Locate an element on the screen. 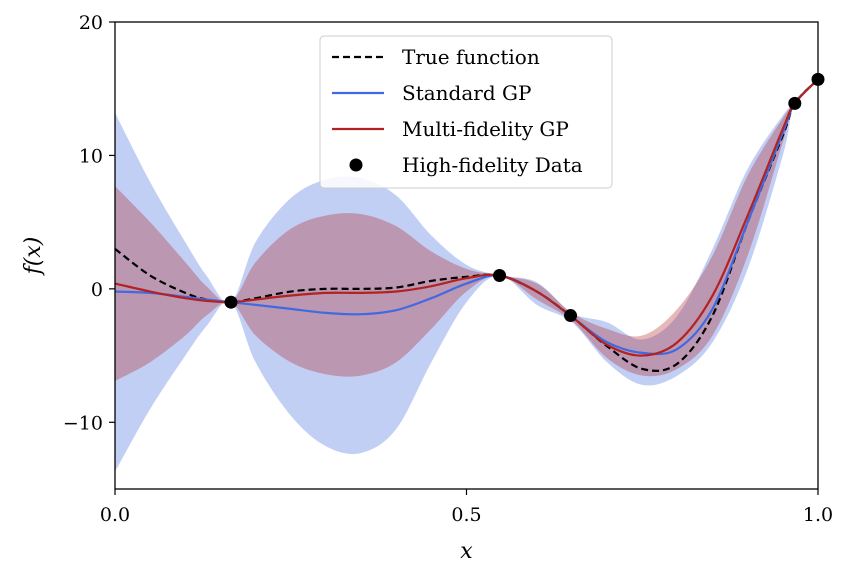  legend-entry-multi-fidelity-gp: Multi-fidelity GP is located at coordinates (450, 129).